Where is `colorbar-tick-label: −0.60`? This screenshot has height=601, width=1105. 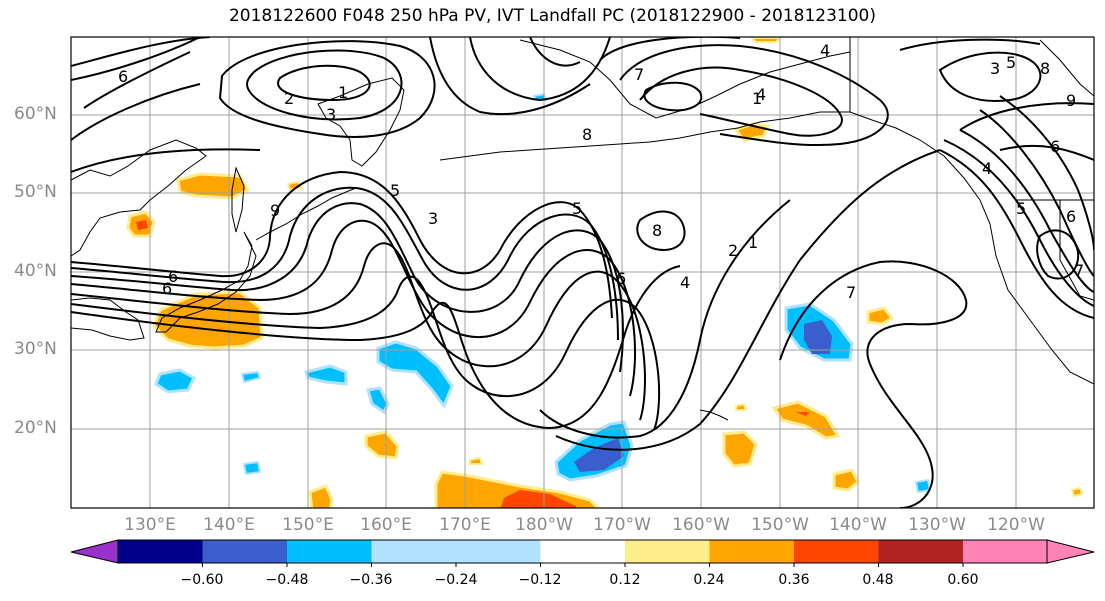
colorbar-tick-label: −0.60 is located at coordinates (202, 580).